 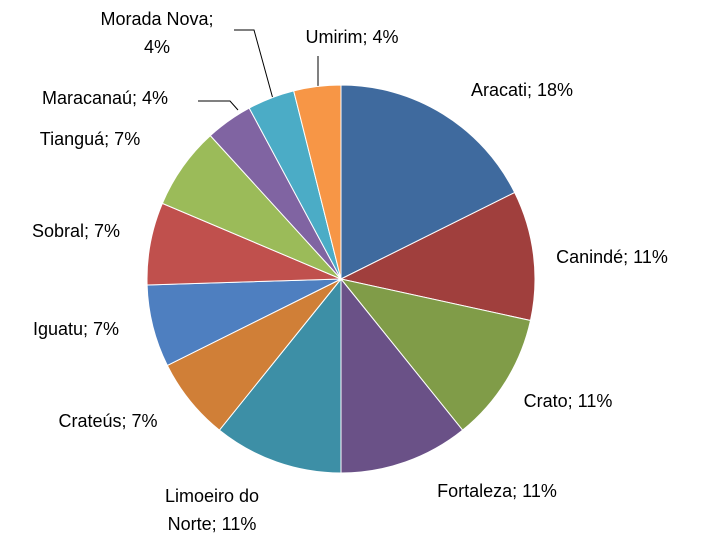 I want to click on data-label: Limoeiro do Norte; 11%, so click(x=212, y=510).